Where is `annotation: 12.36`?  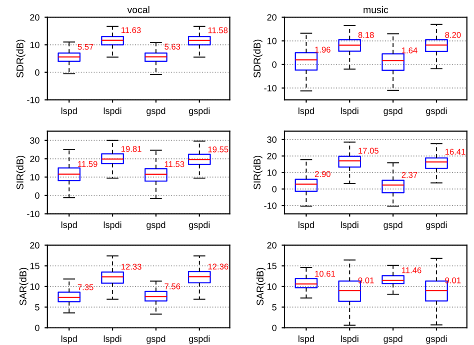
annotation: 12.36 is located at coordinates (218, 267).